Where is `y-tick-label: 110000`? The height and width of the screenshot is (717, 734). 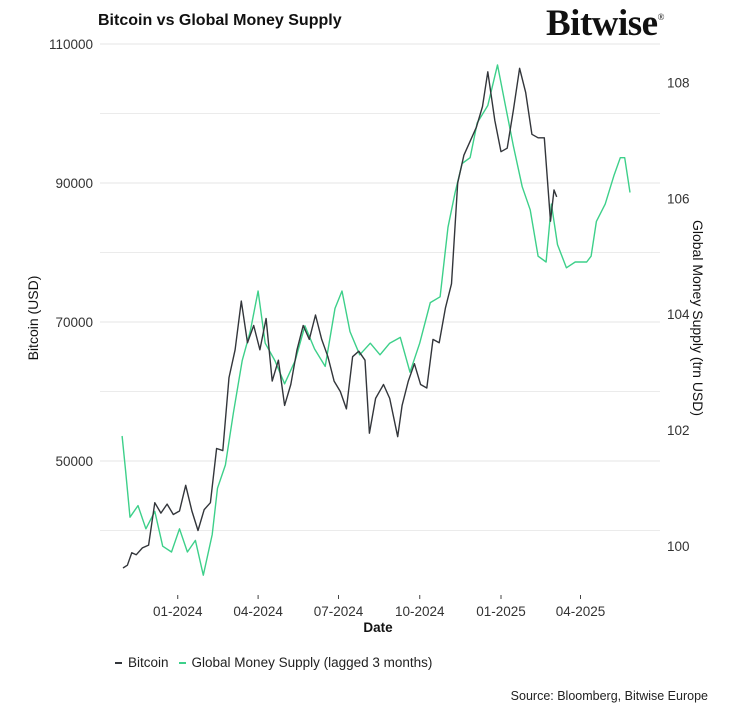
y-tick-label: 110000 is located at coordinates (71, 44).